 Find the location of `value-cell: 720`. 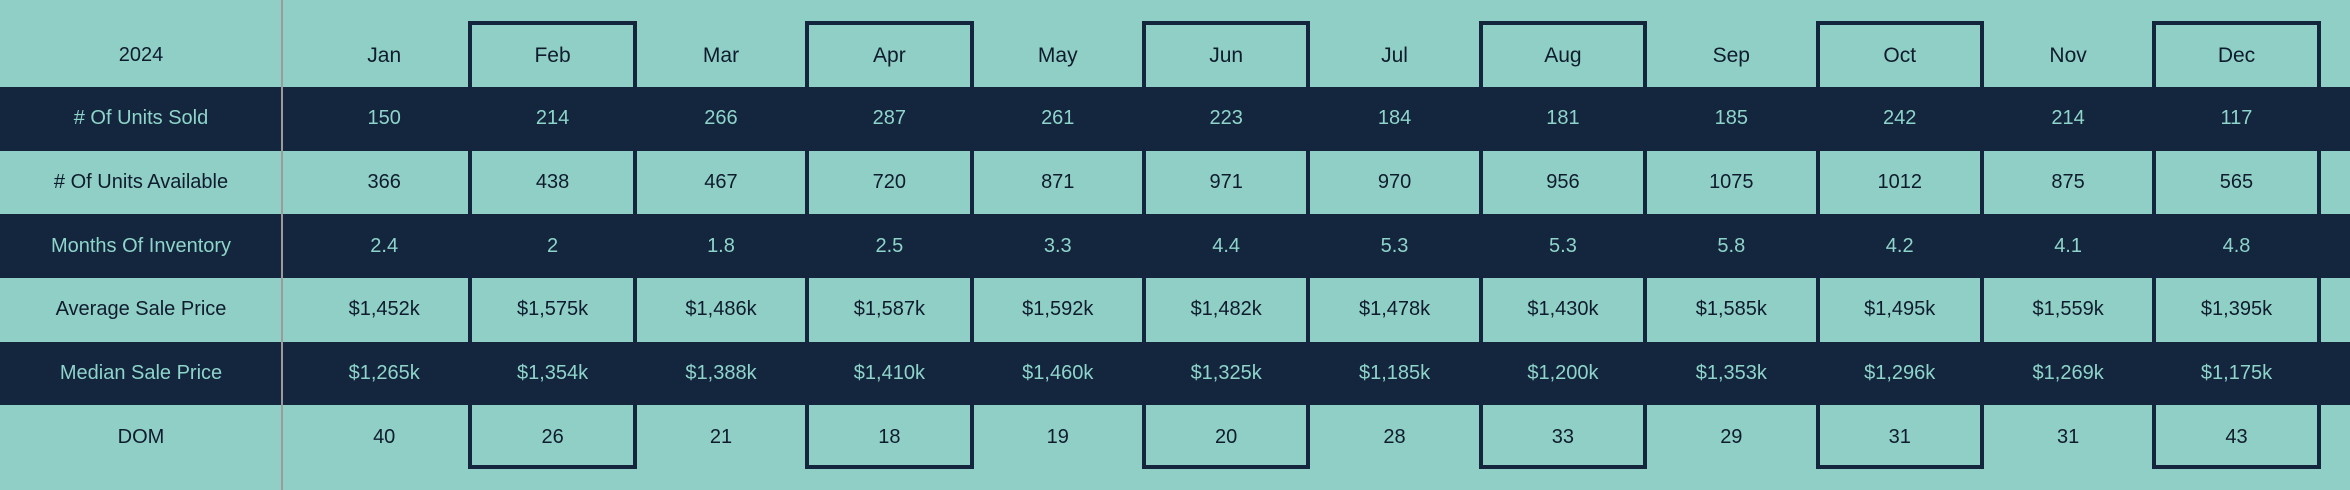

value-cell: 720 is located at coordinates (889, 182).